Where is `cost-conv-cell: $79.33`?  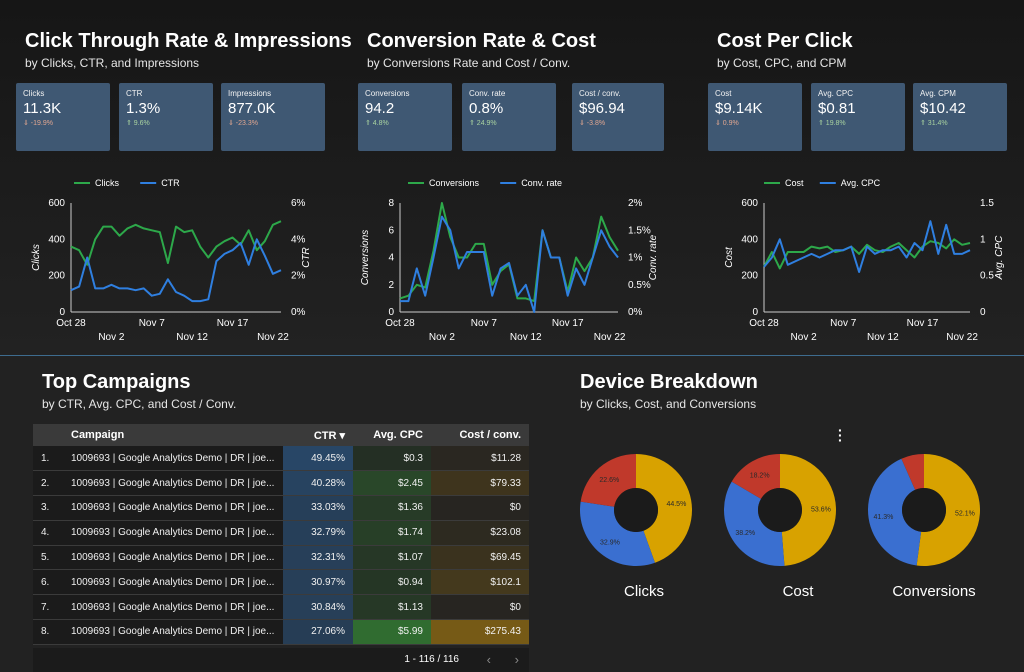 cost-conv-cell: $79.33 is located at coordinates (480, 483).